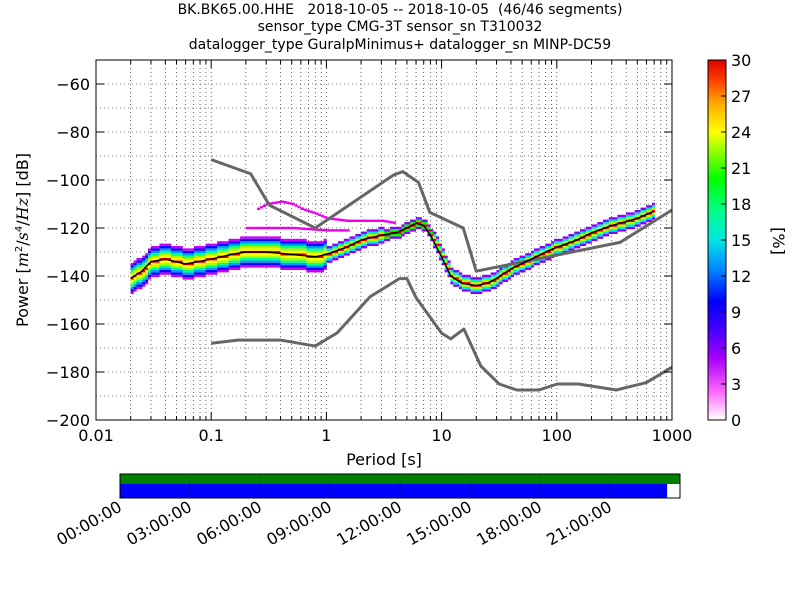 Image resolution: width=800 pixels, height=600 pixels. Describe the element at coordinates (741, 240) in the screenshot. I see `colorbar-tick-label: 15` at that location.